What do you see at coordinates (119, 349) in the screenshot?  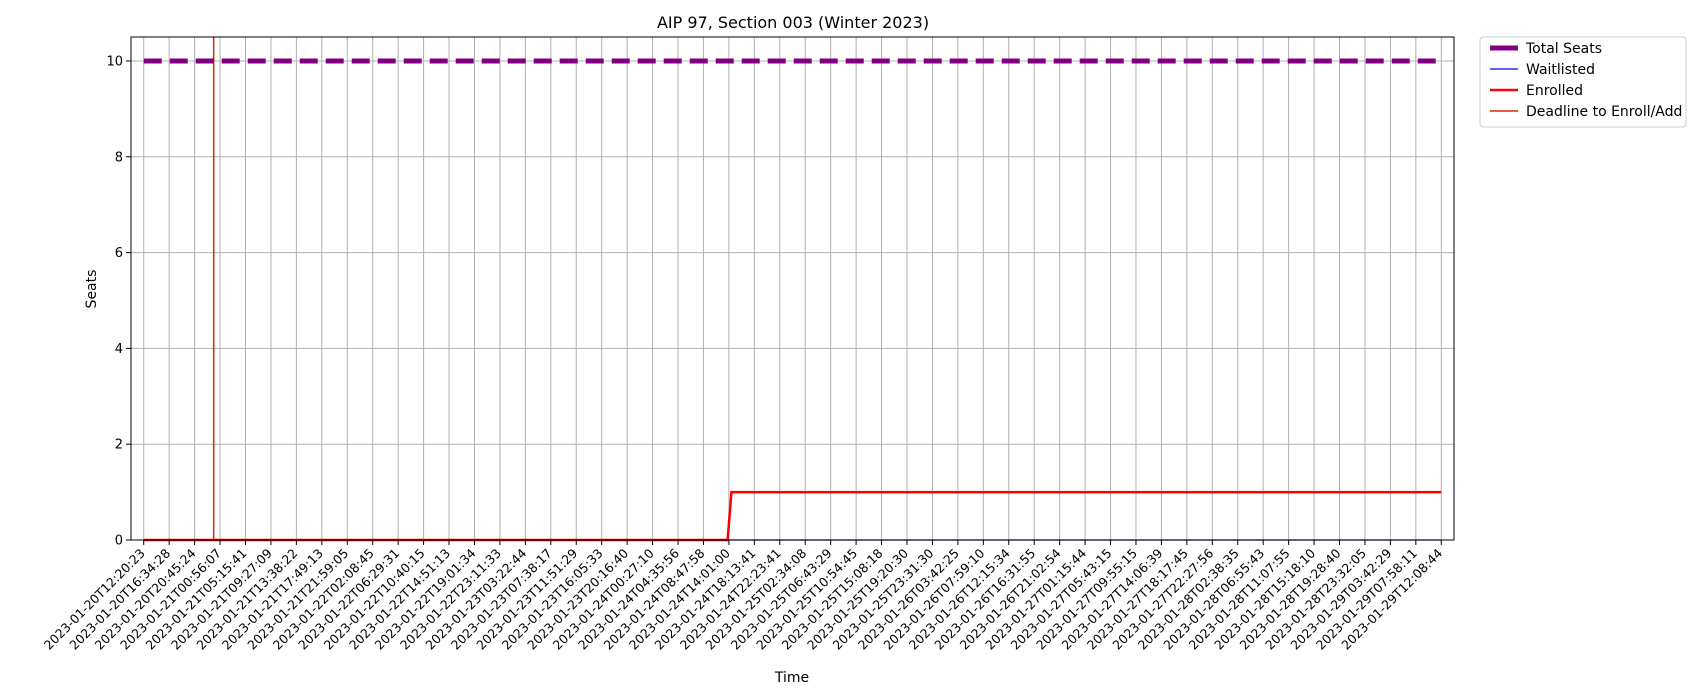 I see `y-tick-label: 4` at bounding box center [119, 349].